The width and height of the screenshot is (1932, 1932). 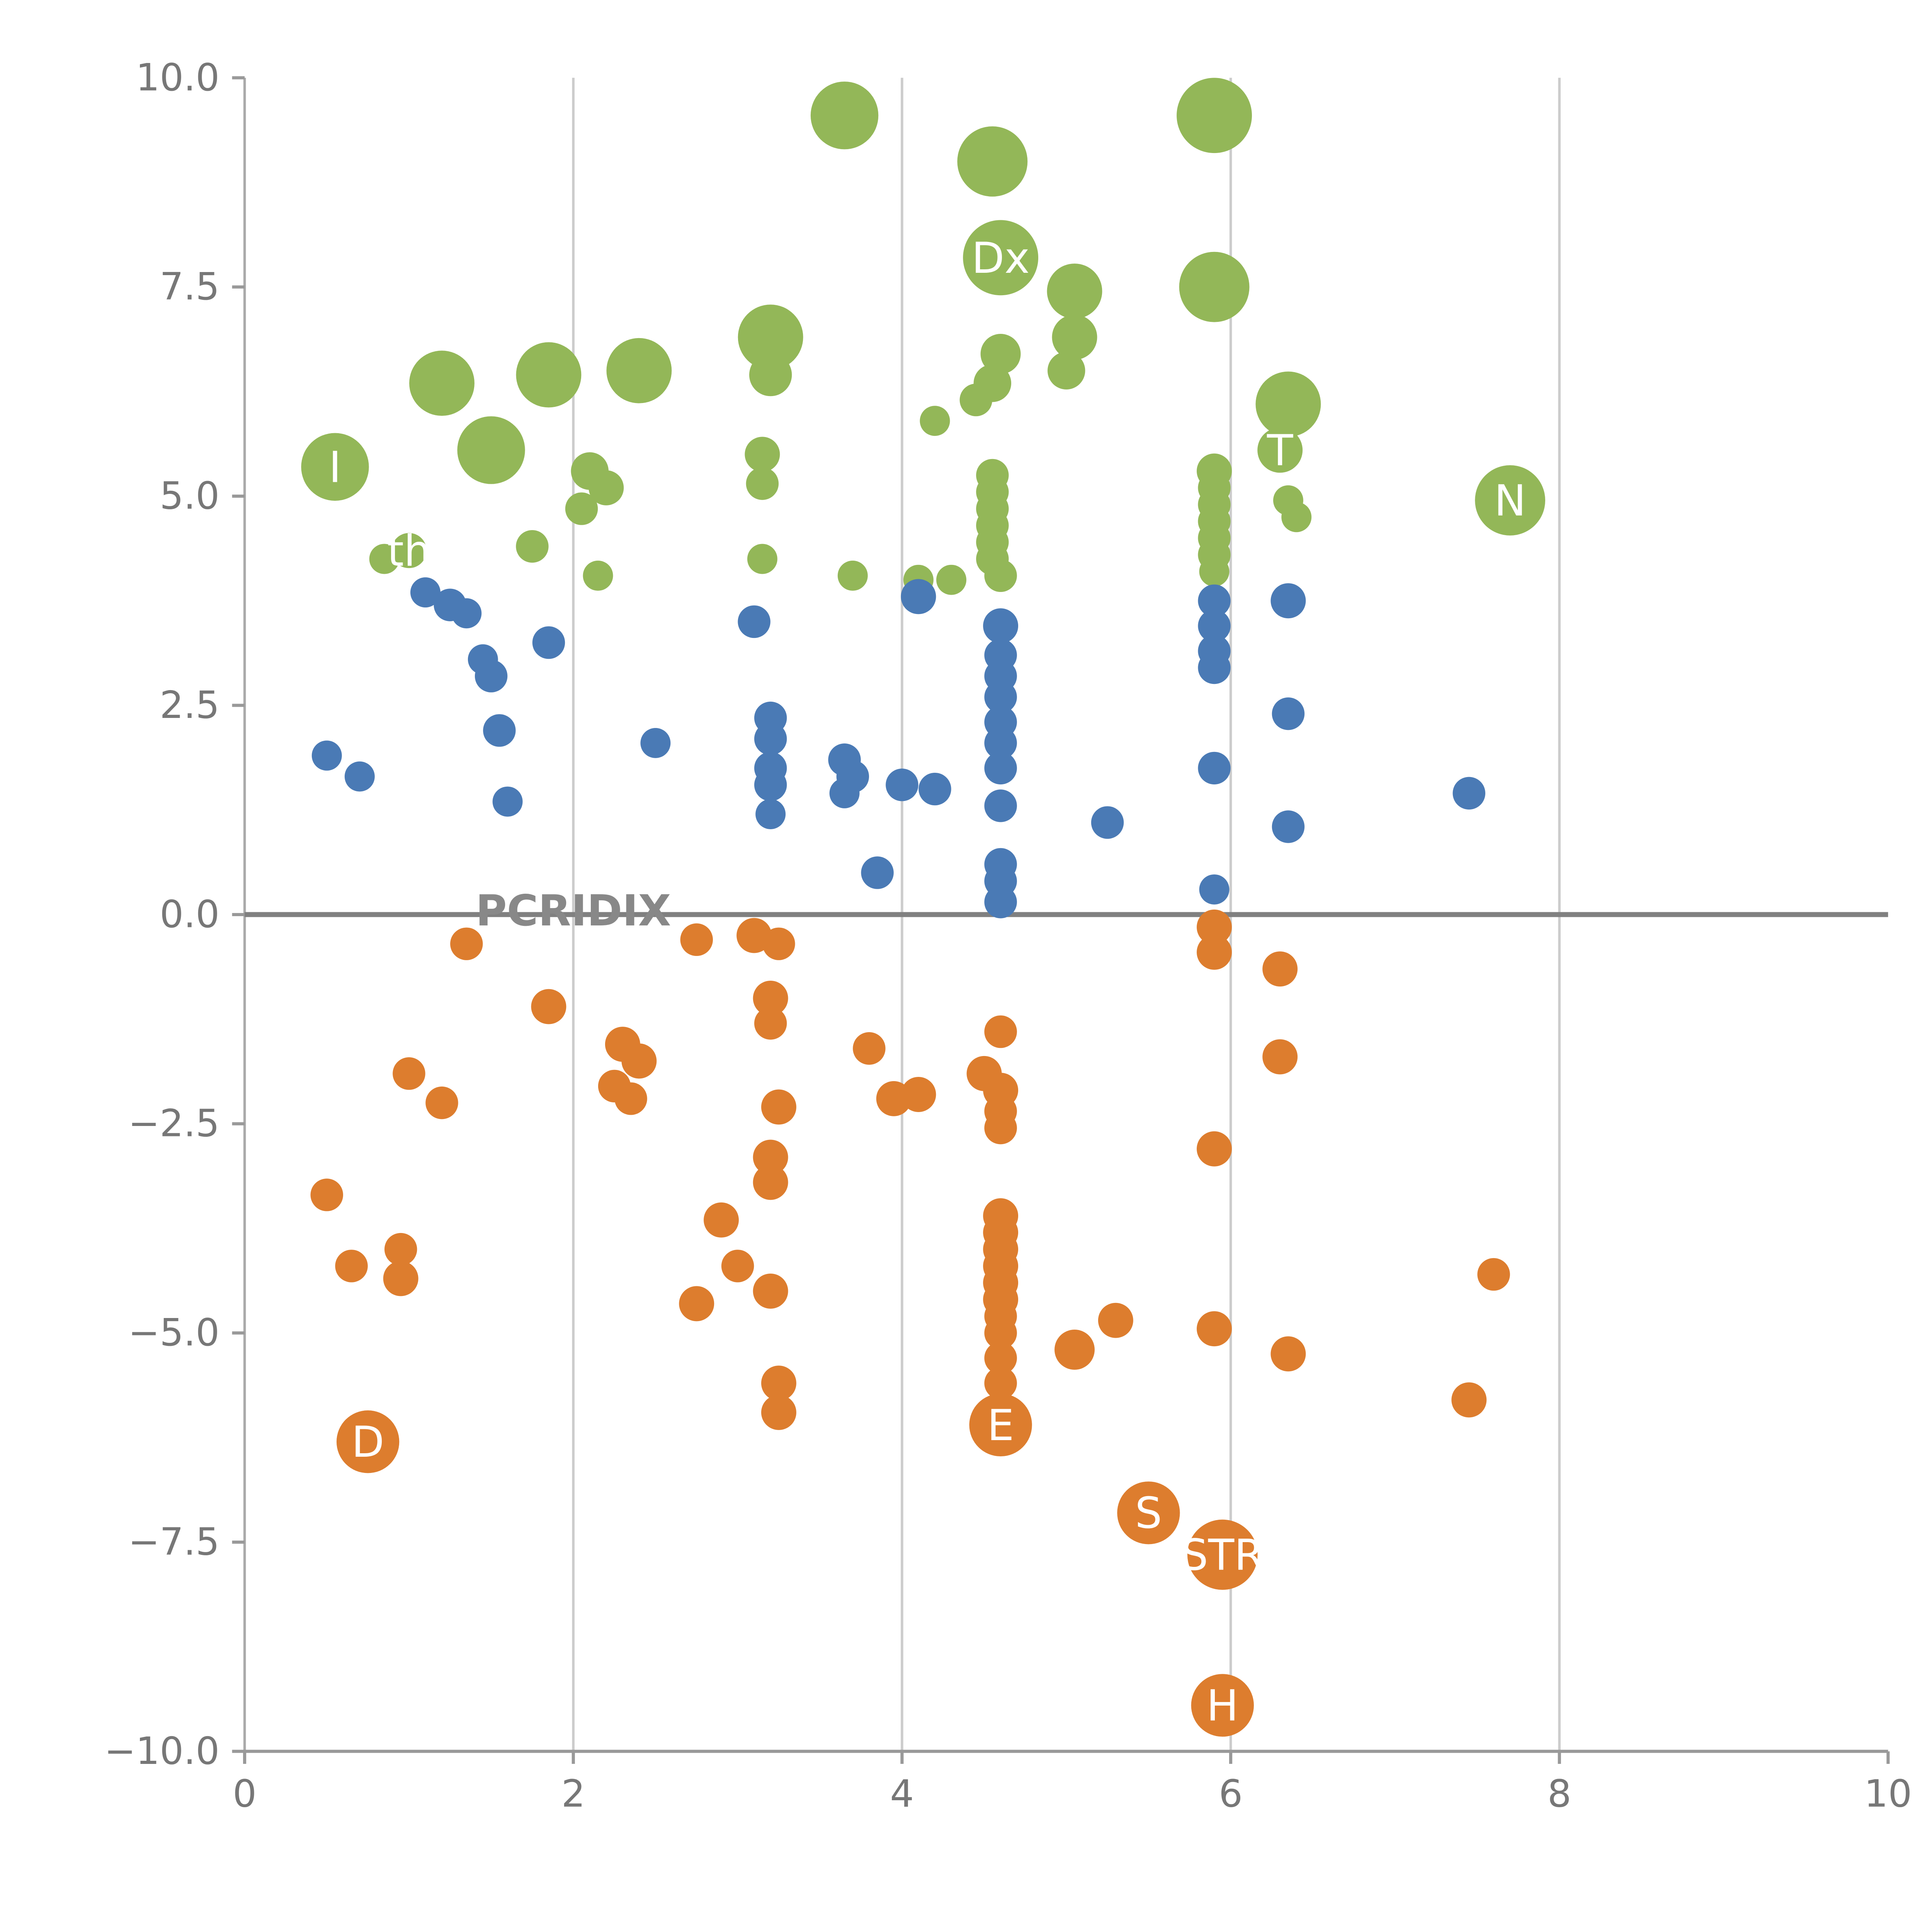 What do you see at coordinates (1888, 1794) in the screenshot?
I see `x-tick-label: 10` at bounding box center [1888, 1794].